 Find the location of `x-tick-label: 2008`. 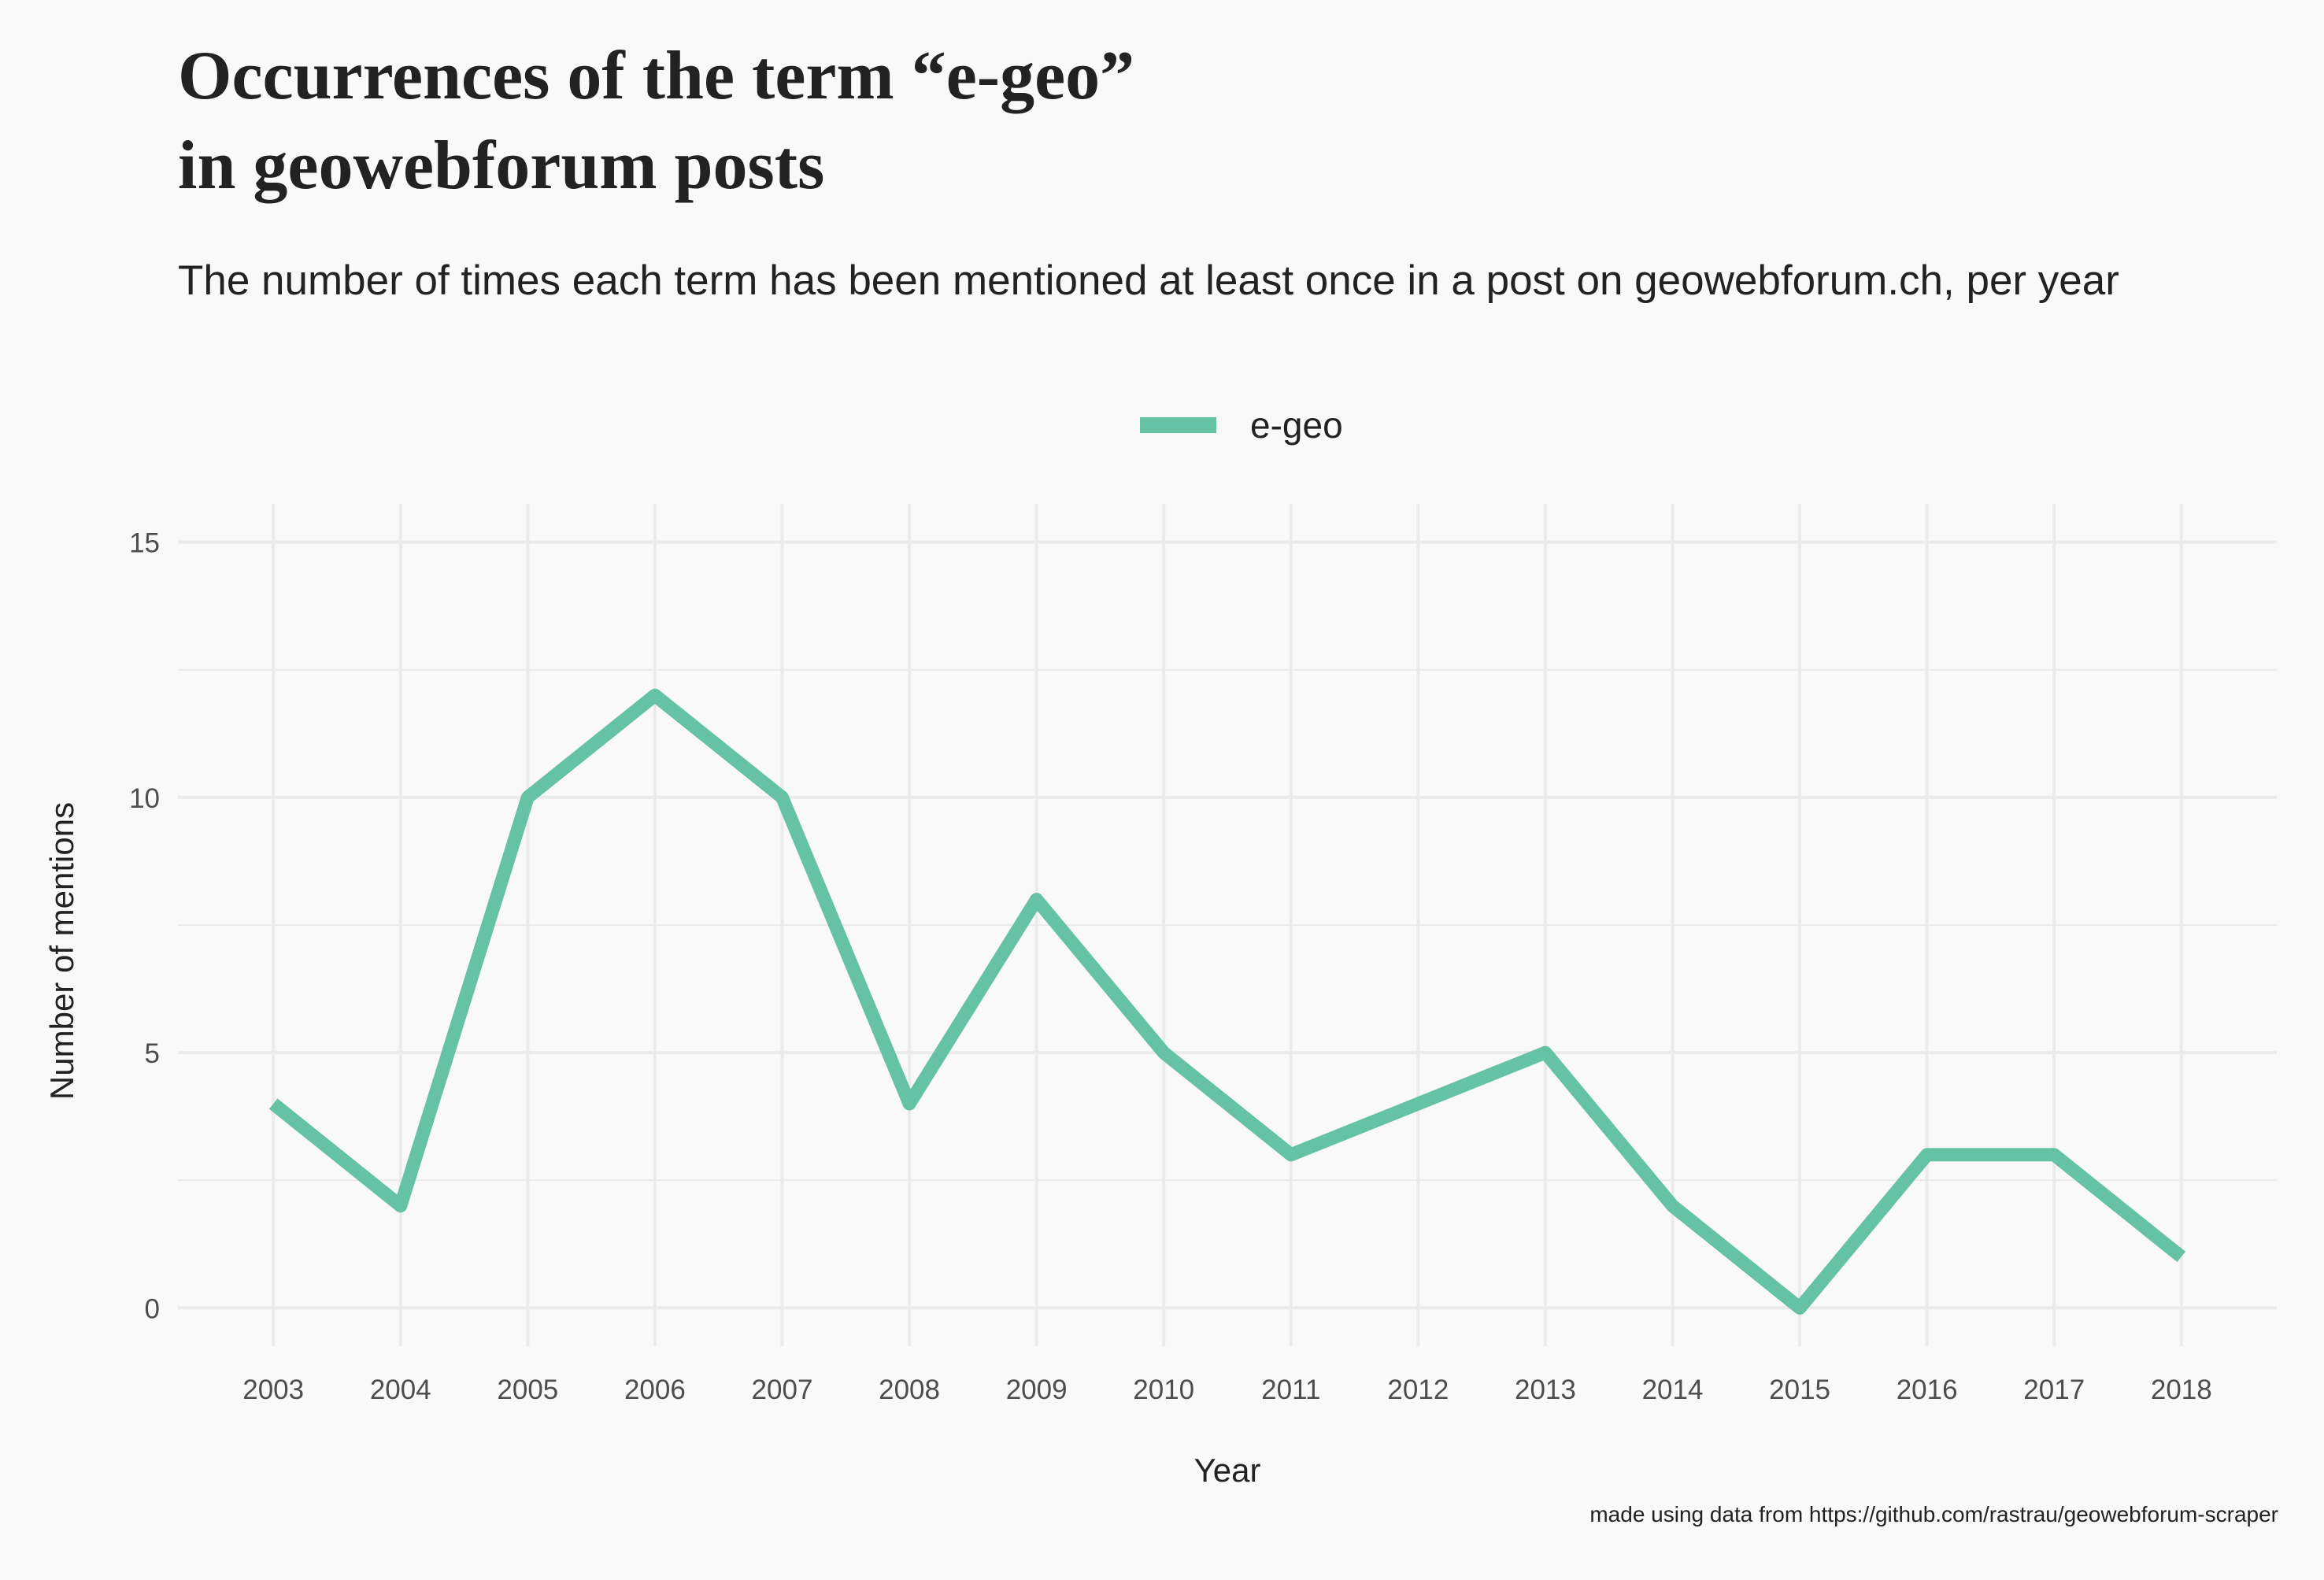

x-tick-label: 2008 is located at coordinates (910, 1390).